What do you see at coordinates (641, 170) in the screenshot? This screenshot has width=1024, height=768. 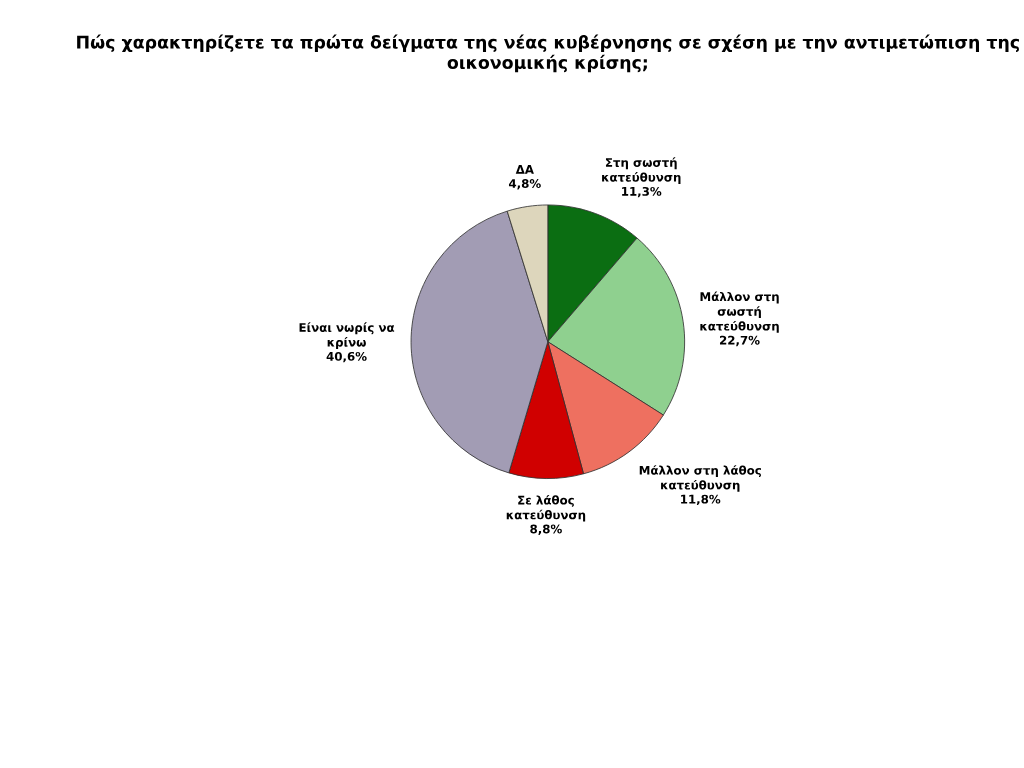 I see `slice-label: Στη σωστή κατεύθυνση` at bounding box center [641, 170].